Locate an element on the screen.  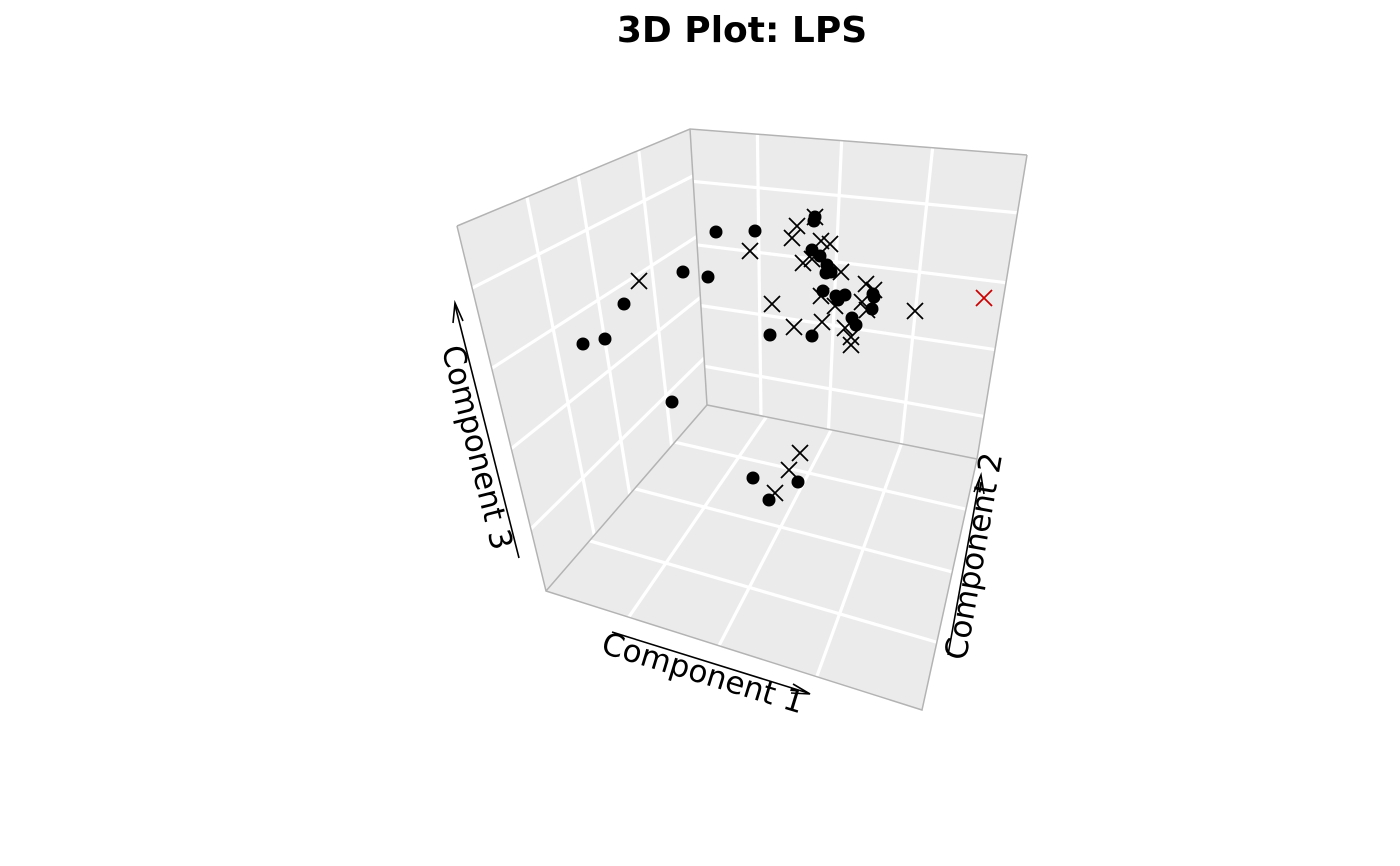
y-axis-arrowhead is located at coordinates (979, 483).